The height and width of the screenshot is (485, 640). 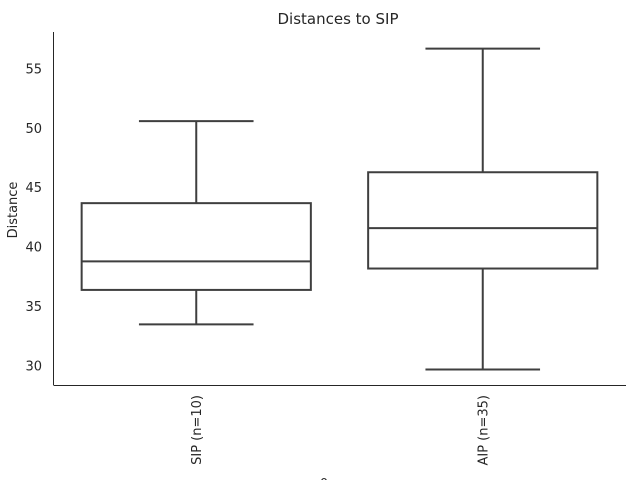 I want to click on y-axis-label: Distance, so click(x=13, y=210).